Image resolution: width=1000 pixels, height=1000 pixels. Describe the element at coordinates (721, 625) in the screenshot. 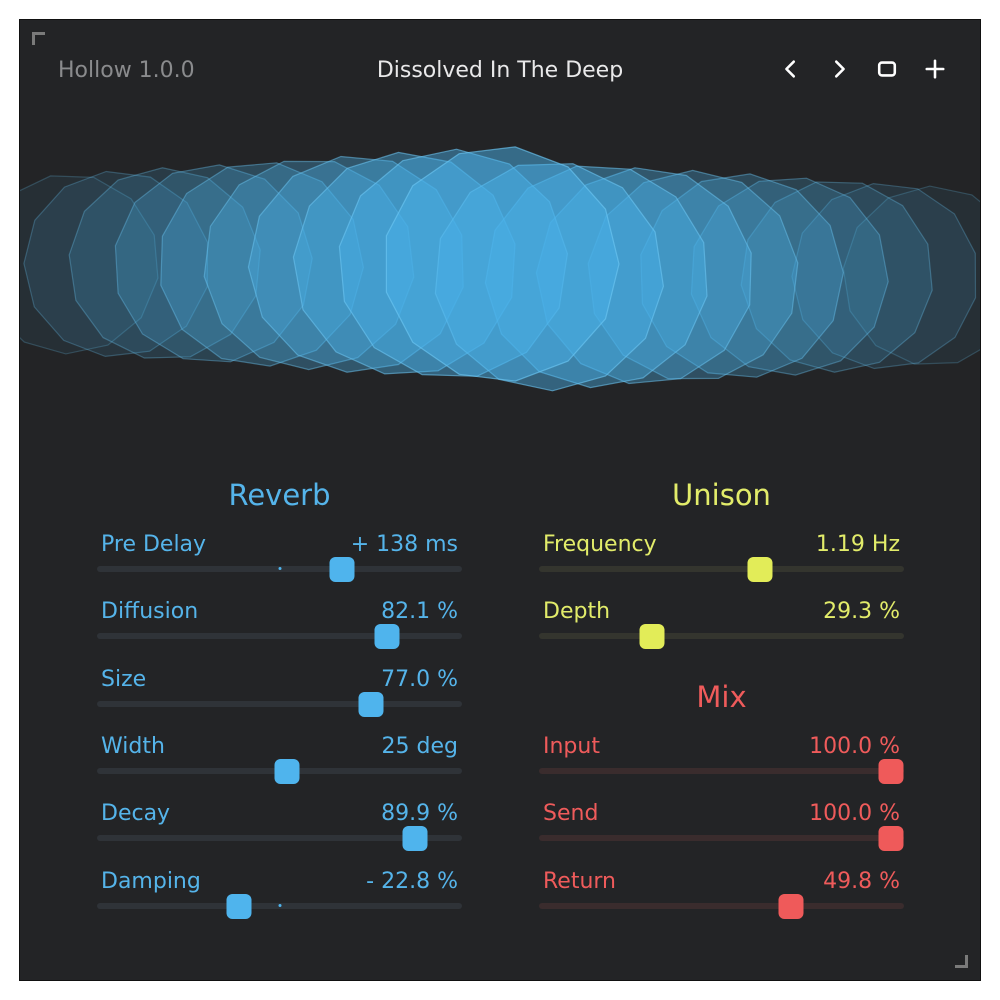

I see `param-depth: Depth 29.3 %` at that location.